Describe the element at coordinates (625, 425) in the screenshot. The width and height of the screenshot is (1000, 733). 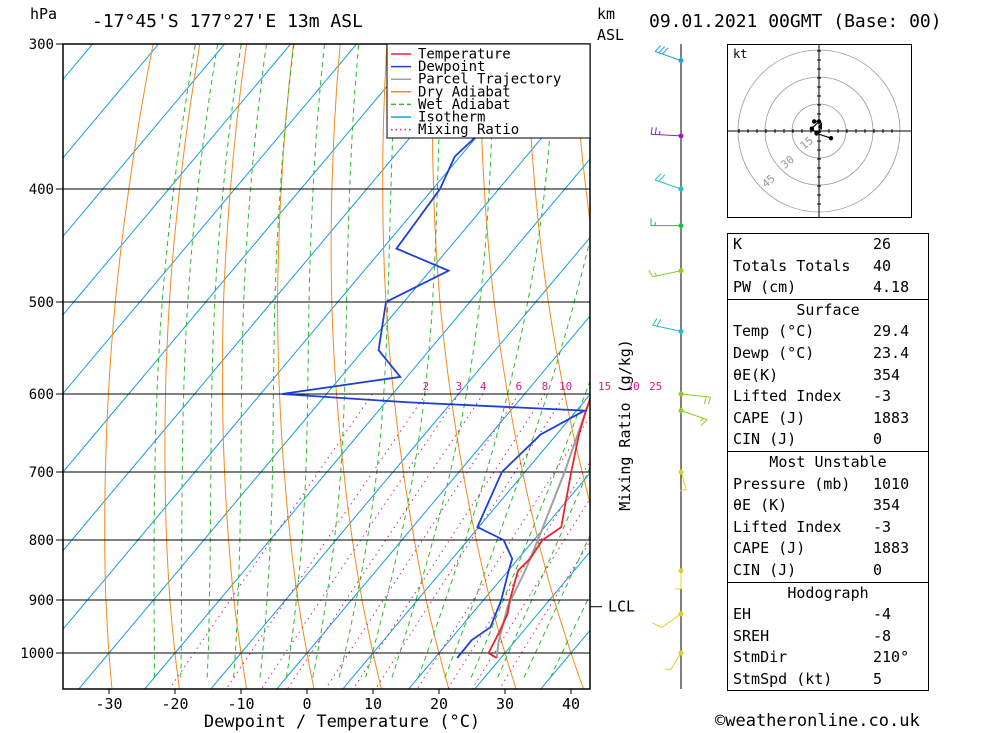
I see `mixing-ratio-axis-label: Mixing Ratio (g/kg)` at that location.